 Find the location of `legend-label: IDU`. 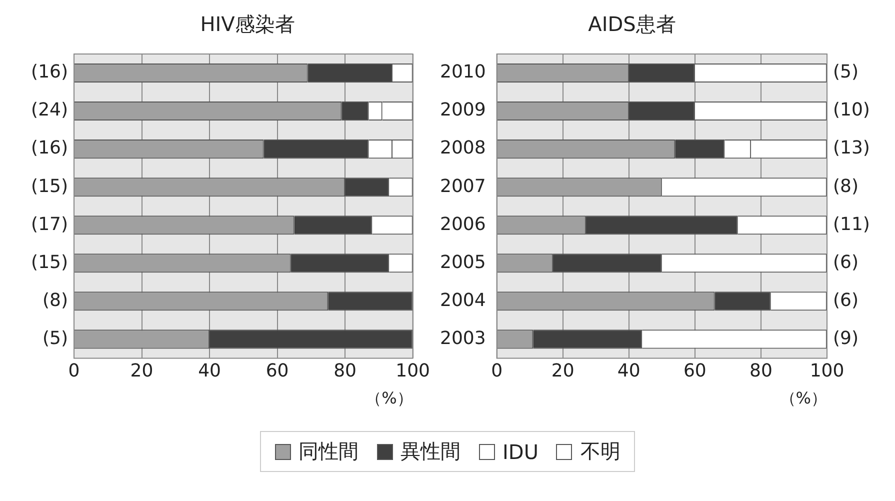

legend-label: IDU is located at coordinates (520, 452).